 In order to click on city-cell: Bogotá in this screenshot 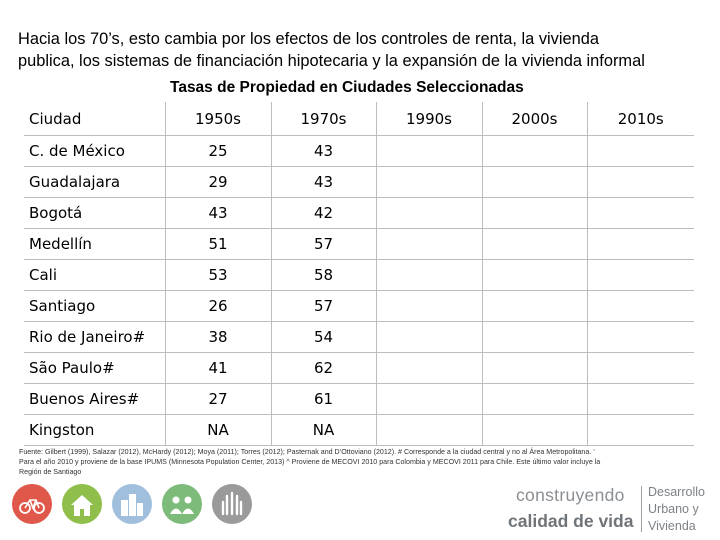, I will do `click(95, 213)`.